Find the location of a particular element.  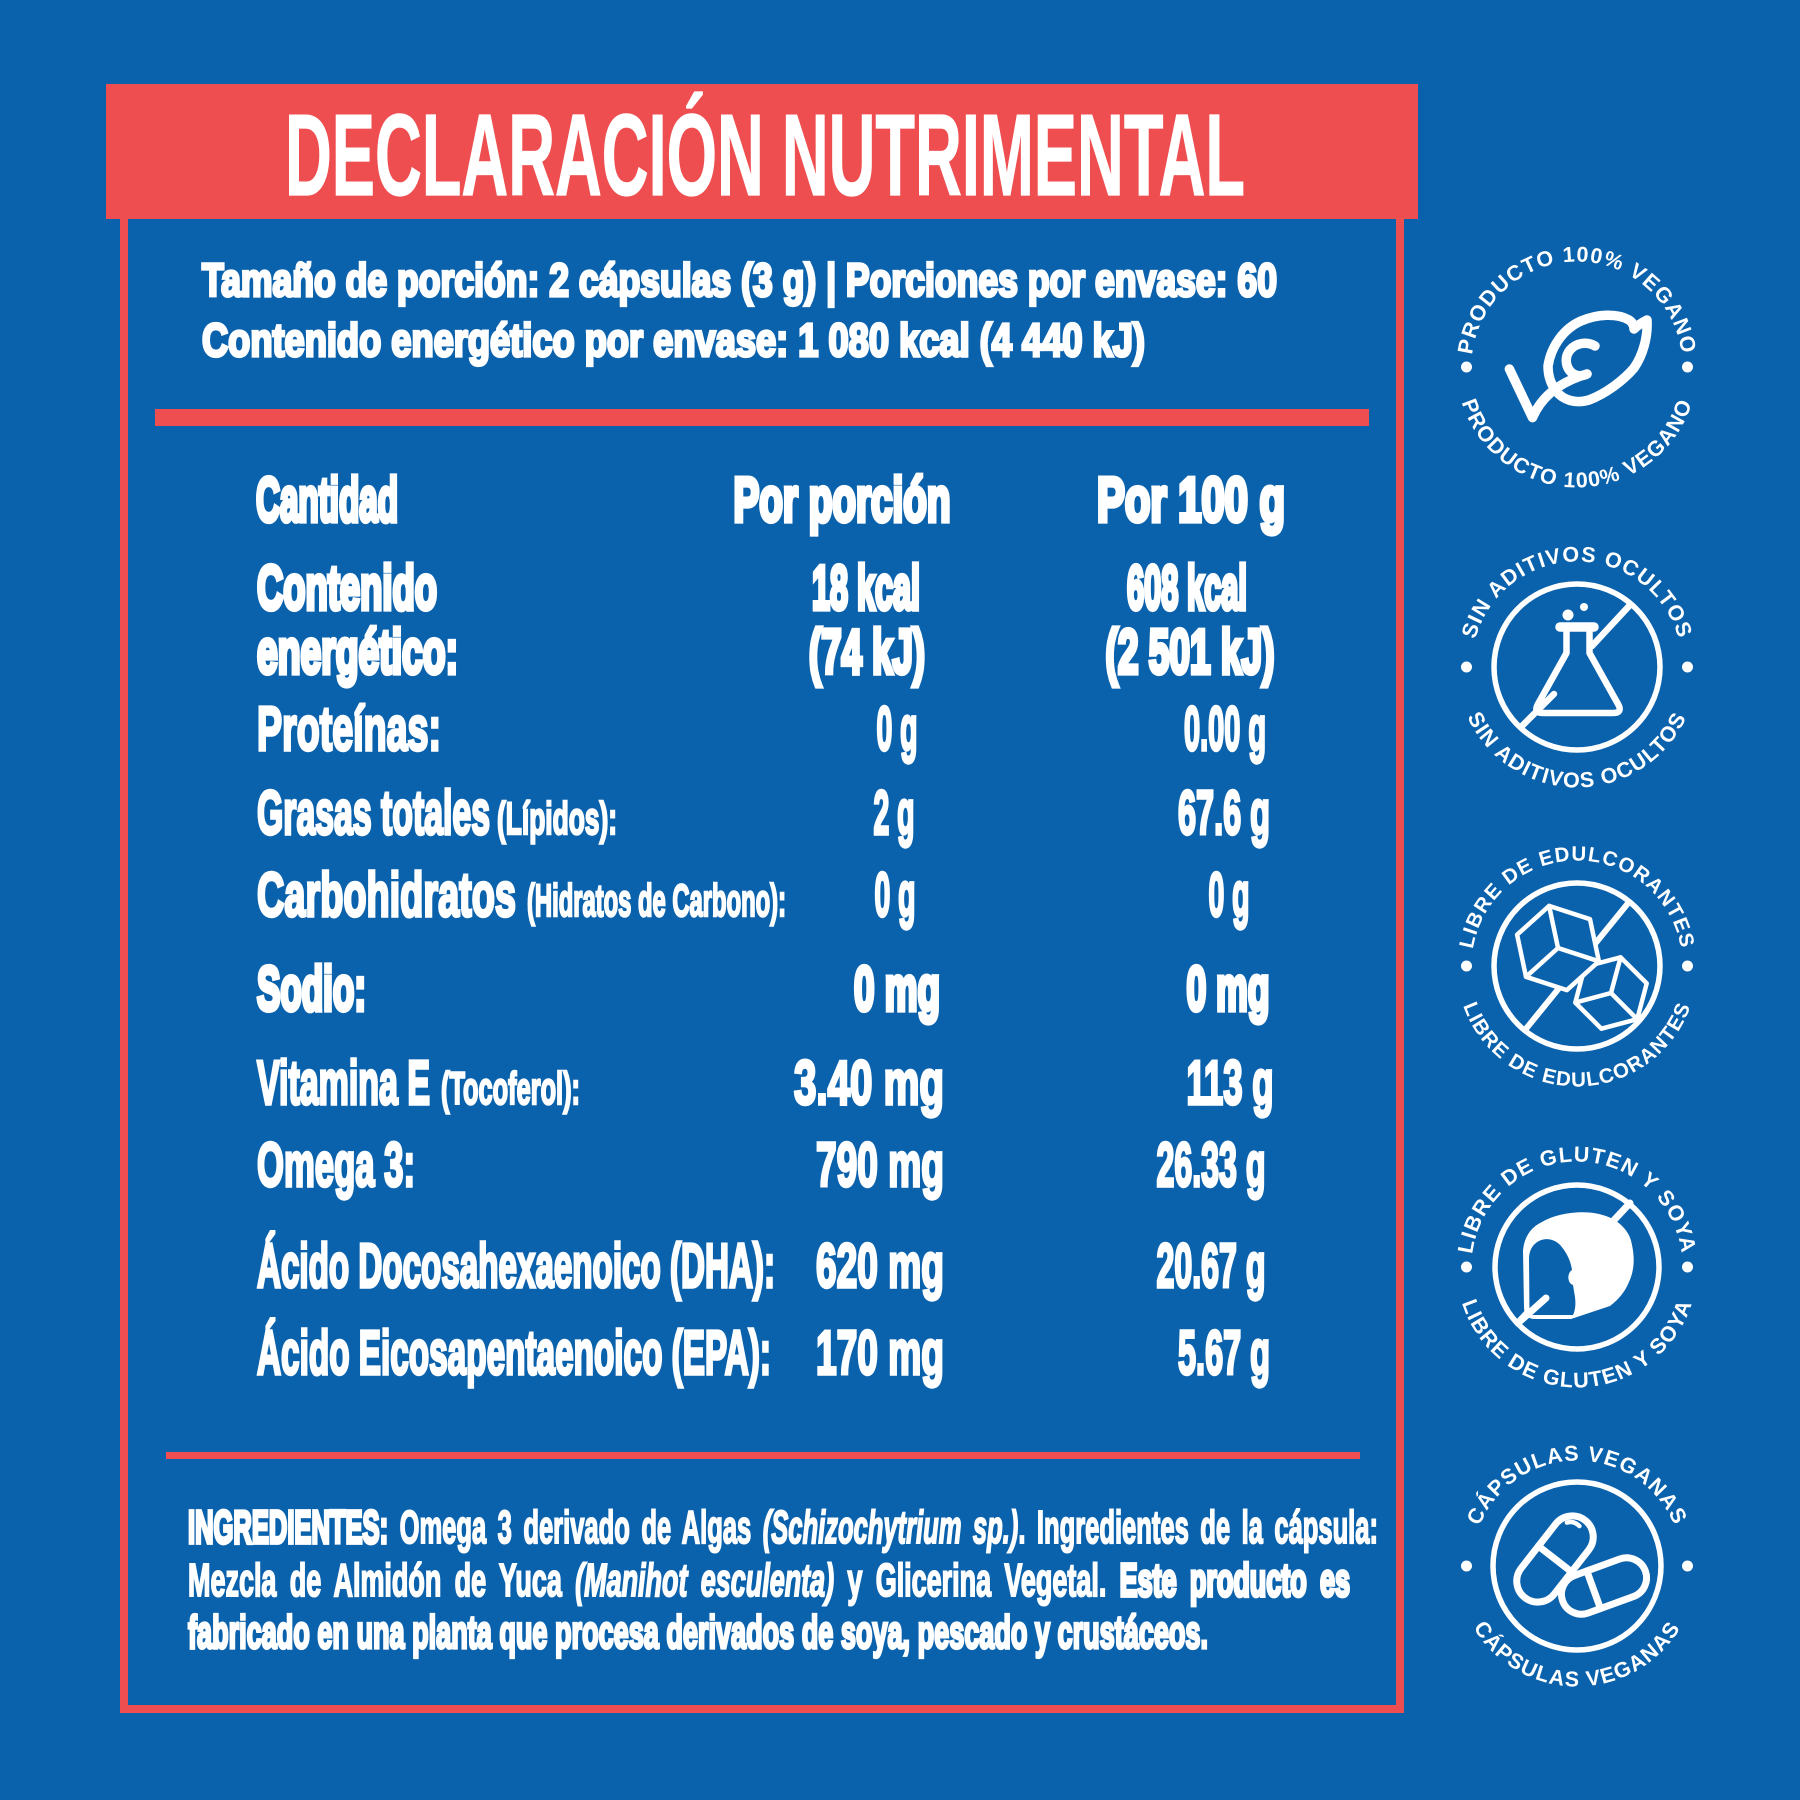

svg-text: DECLARACIÓN NUTRIMENTAL is located at coordinates (765, 155).